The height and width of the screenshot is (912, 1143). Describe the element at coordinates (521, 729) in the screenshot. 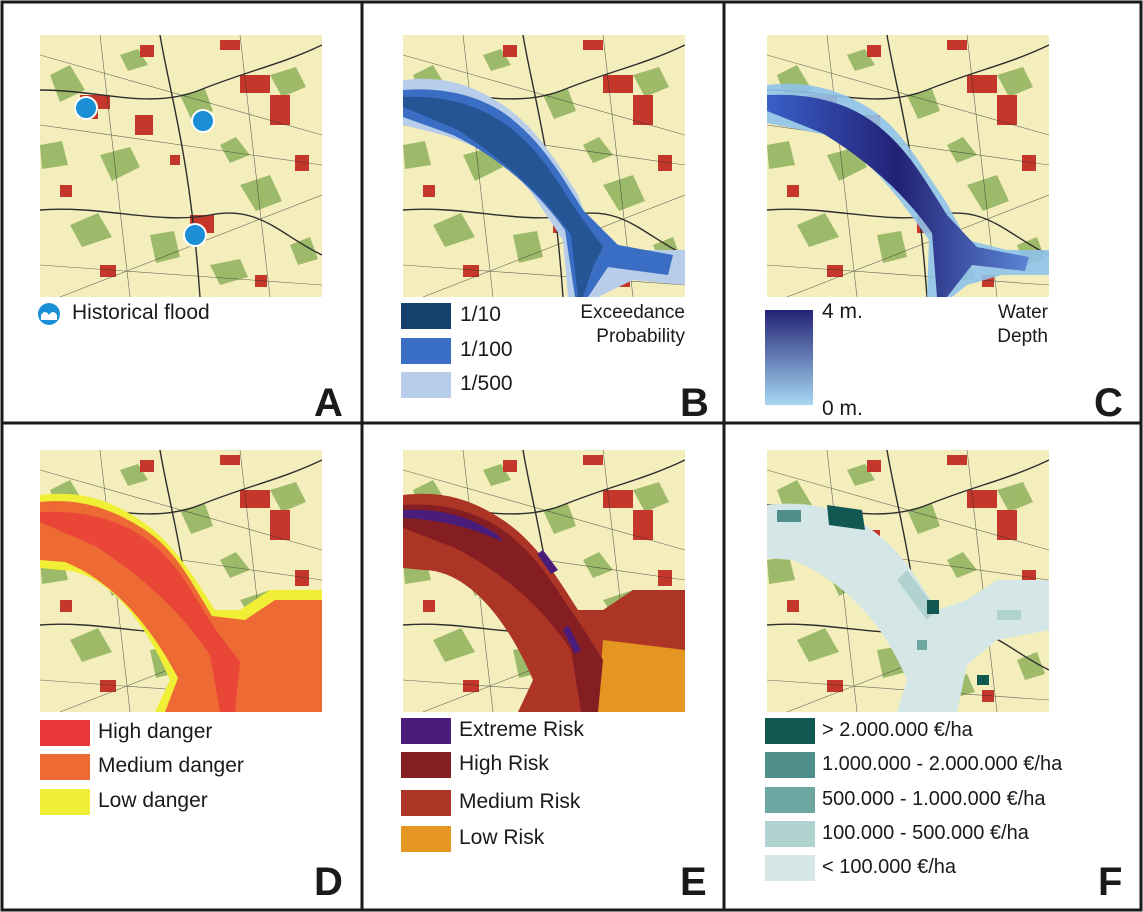

I see `legend-label-extreme-risk: Extreme Risk` at that location.